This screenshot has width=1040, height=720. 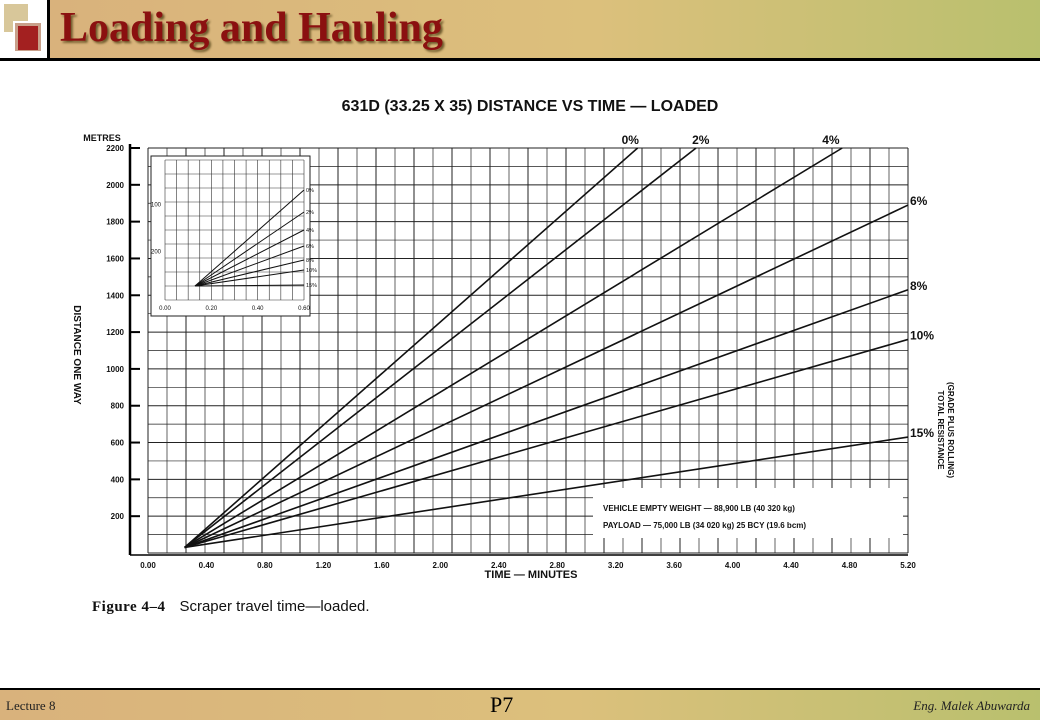 What do you see at coordinates (311, 271) in the screenshot?
I see `inset-series-label: 10%` at bounding box center [311, 271].